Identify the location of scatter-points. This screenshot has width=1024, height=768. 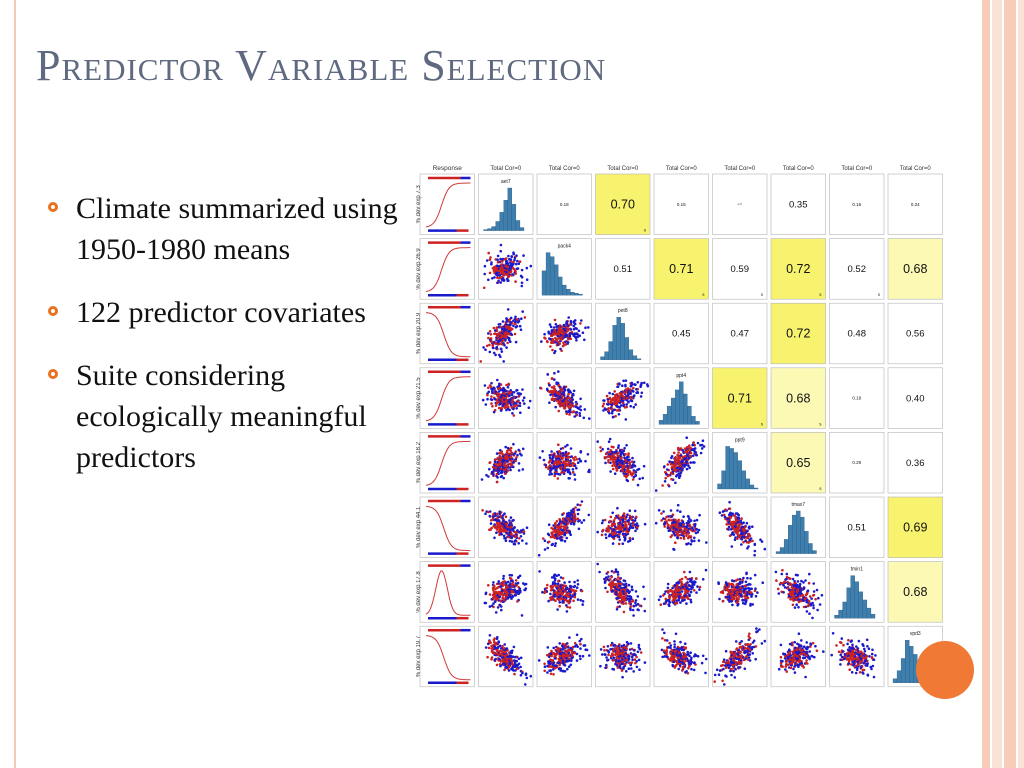
(508, 660).